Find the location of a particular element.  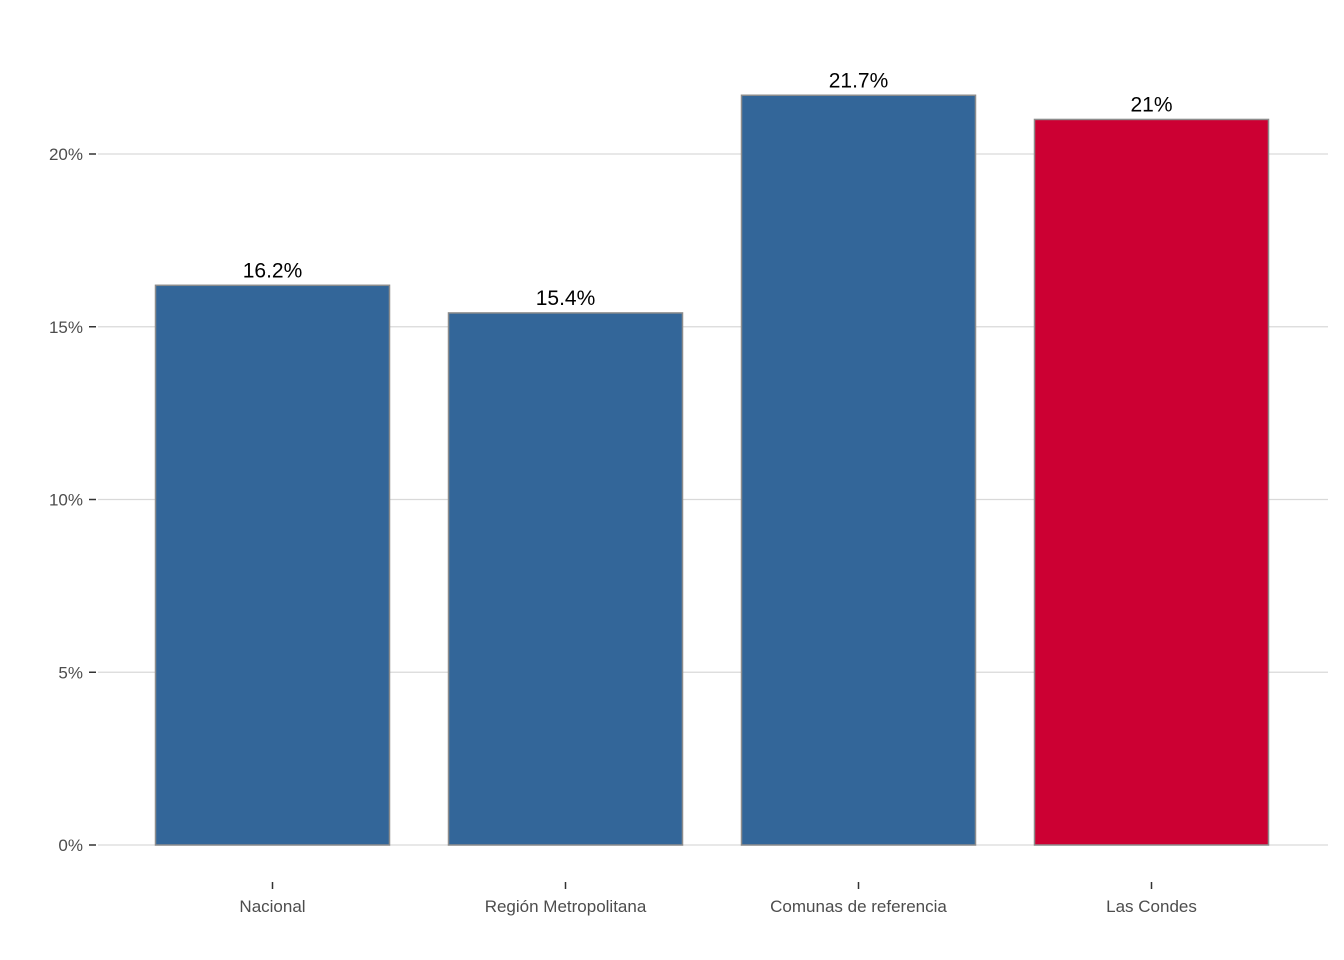

y-tick-label: 15% is located at coordinates (66, 327).